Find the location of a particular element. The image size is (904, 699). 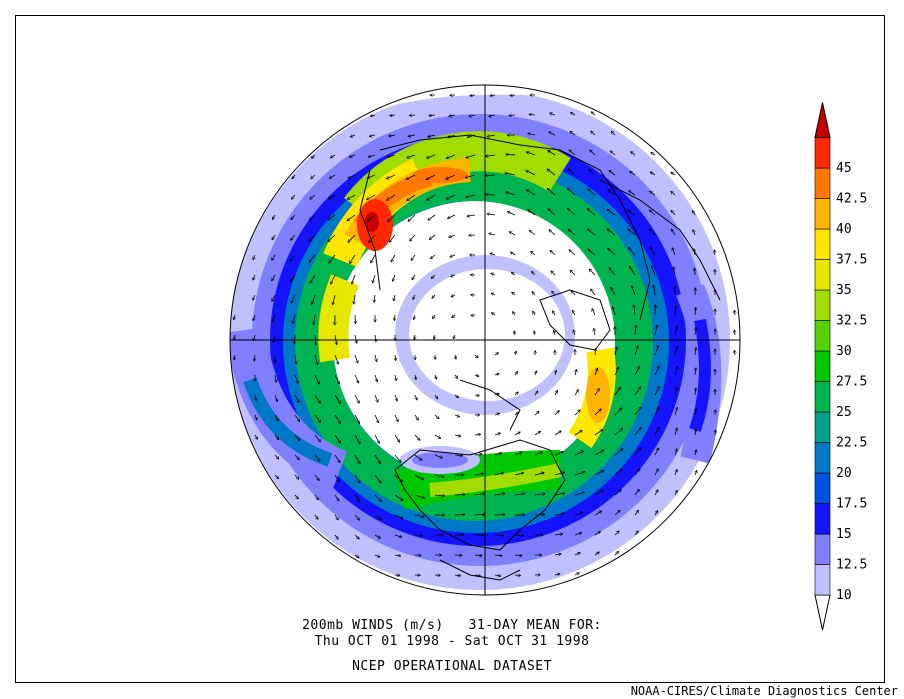

colorbar-label: 22.5 is located at coordinates (851, 443).